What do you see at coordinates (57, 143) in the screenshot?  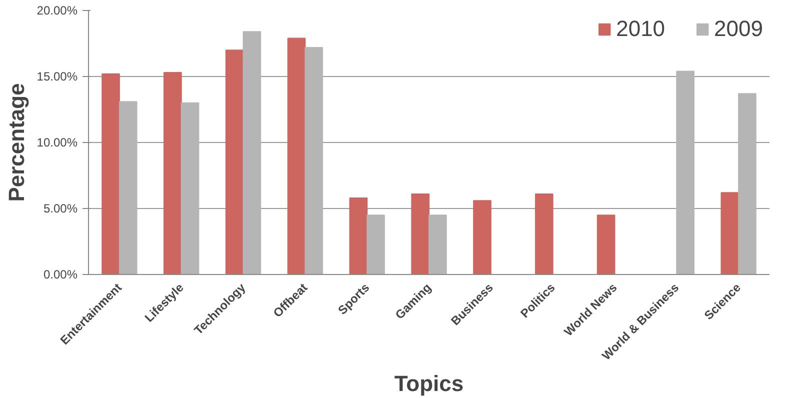 I see `y-tick-label: 10.00%` at bounding box center [57, 143].